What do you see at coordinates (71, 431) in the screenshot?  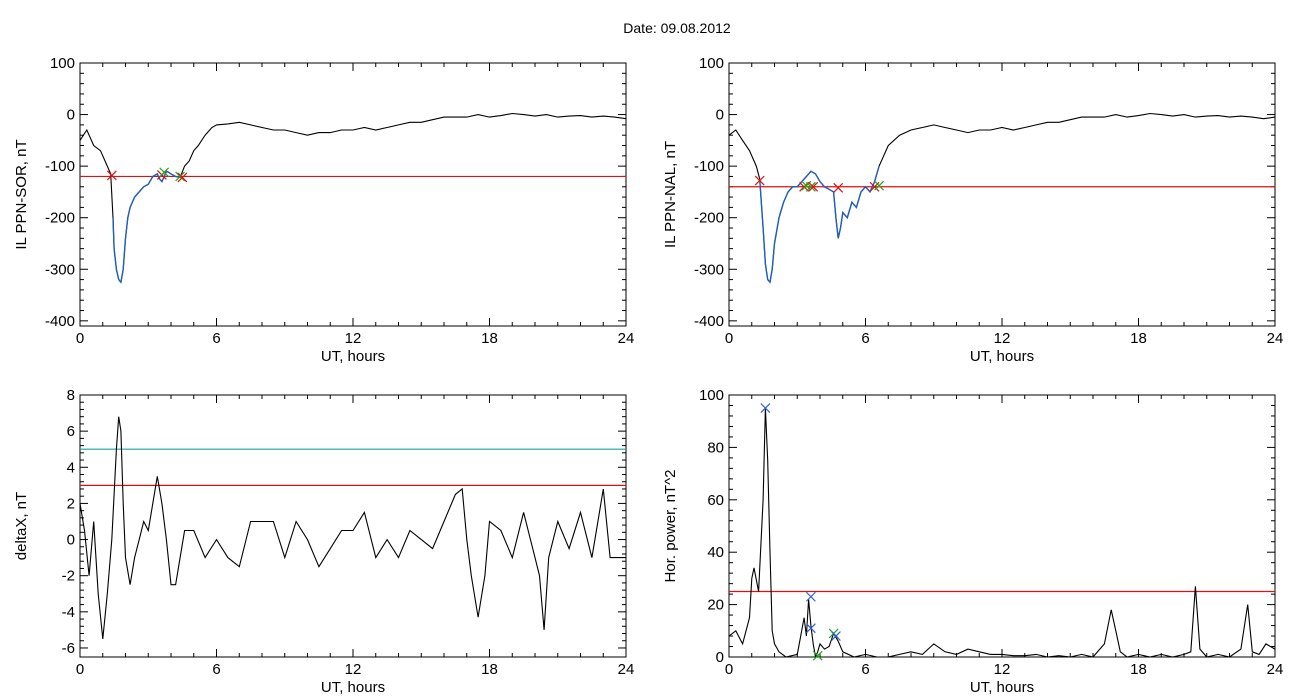 I see `y-tick-label: 6` at bounding box center [71, 431].